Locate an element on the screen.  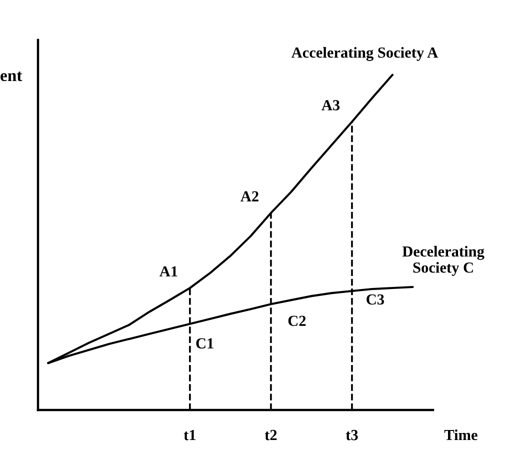
x-tick-label: t2 is located at coordinates (270, 435).